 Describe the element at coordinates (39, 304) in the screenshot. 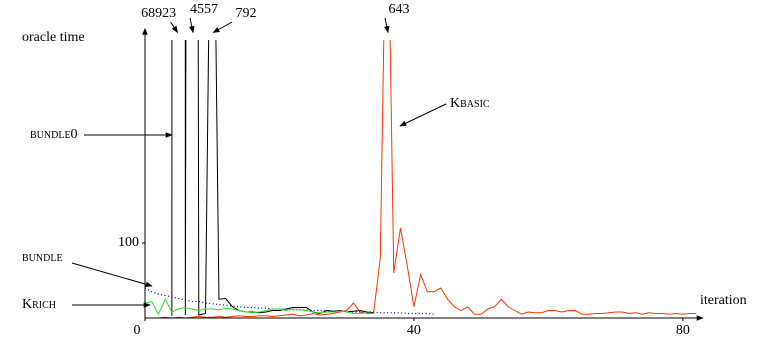

I see `series-label: Krich` at that location.